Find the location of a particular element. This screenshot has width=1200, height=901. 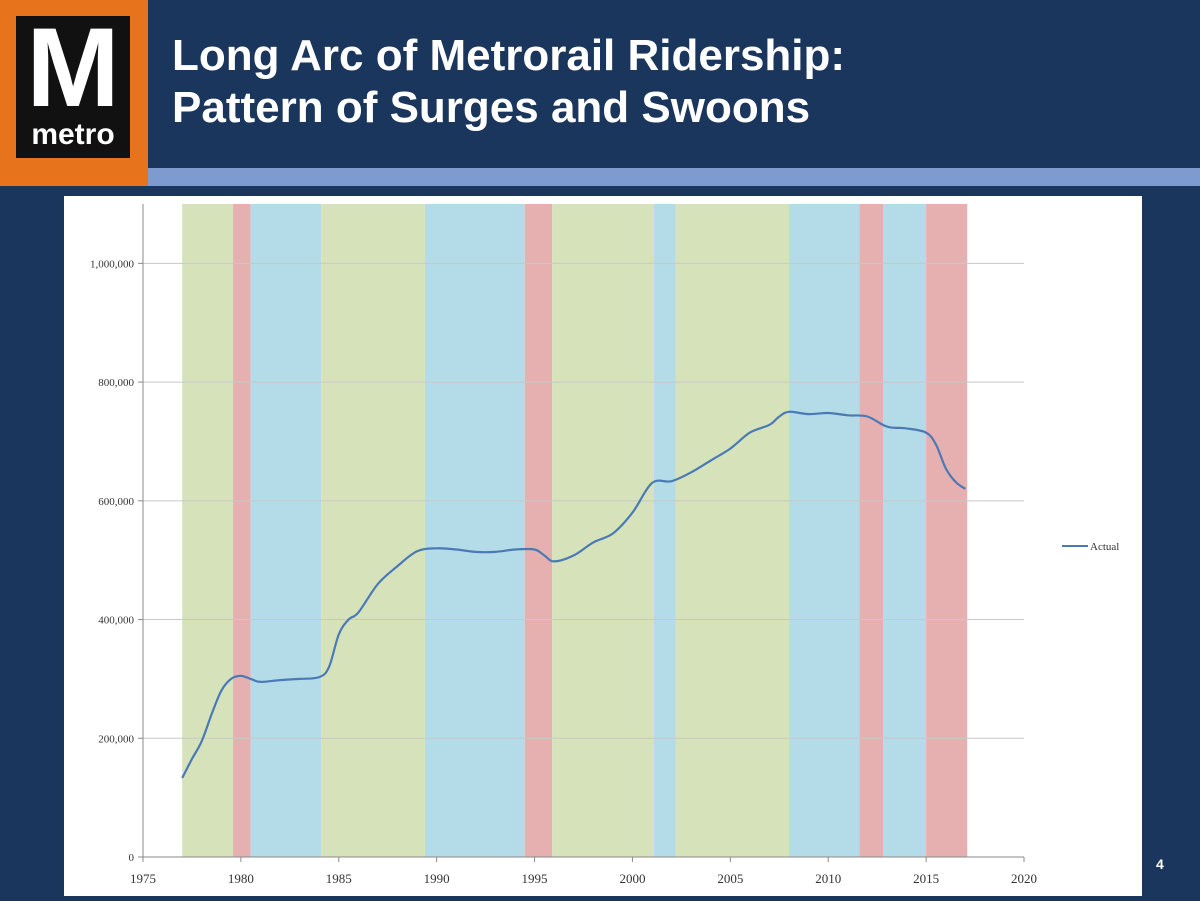

metro-logo-word: metro is located at coordinates (73, 134).